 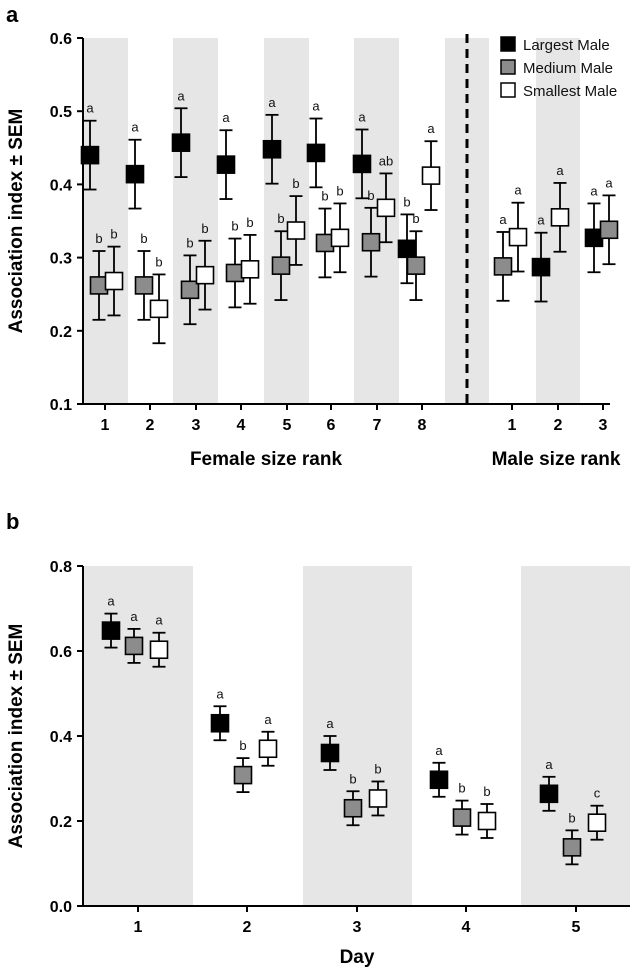 What do you see at coordinates (61, 907) in the screenshot?
I see `y-tick-label: 0.0` at bounding box center [61, 907].